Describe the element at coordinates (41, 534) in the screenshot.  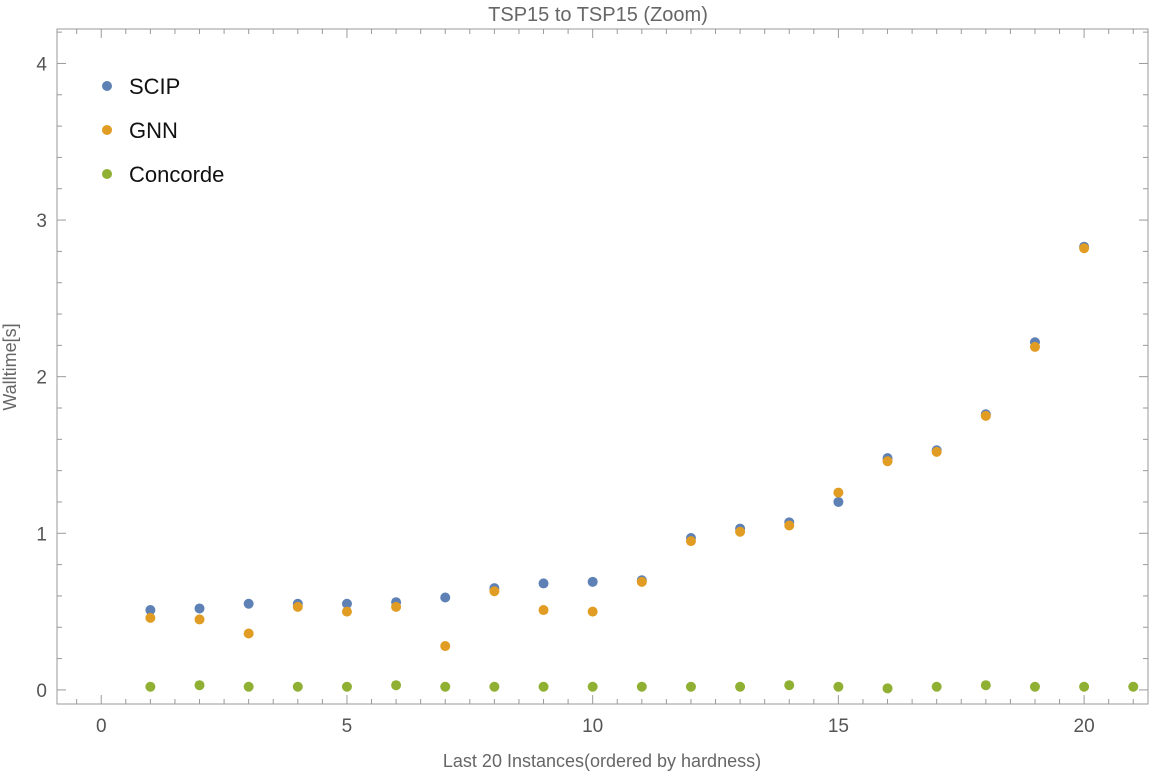
I see `y-tick-label: 1` at that location.